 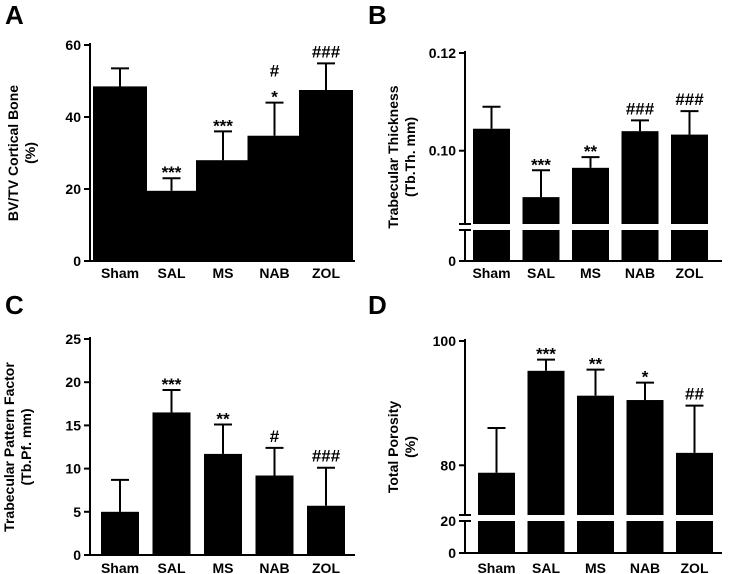 What do you see at coordinates (377, 305) in the screenshot?
I see `panel-letter: D` at bounding box center [377, 305].